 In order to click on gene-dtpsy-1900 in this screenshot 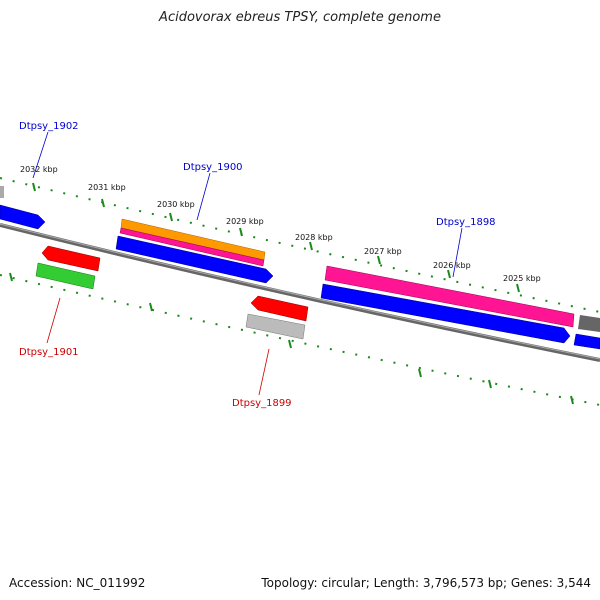, I will do `click(194, 259)`.